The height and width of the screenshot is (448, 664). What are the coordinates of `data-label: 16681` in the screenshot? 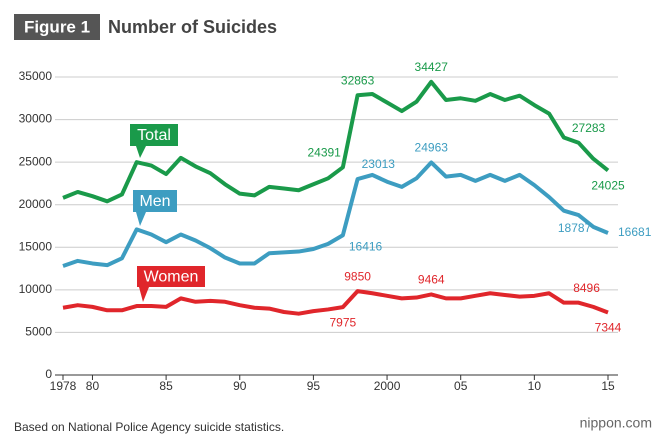 It's located at (635, 232).